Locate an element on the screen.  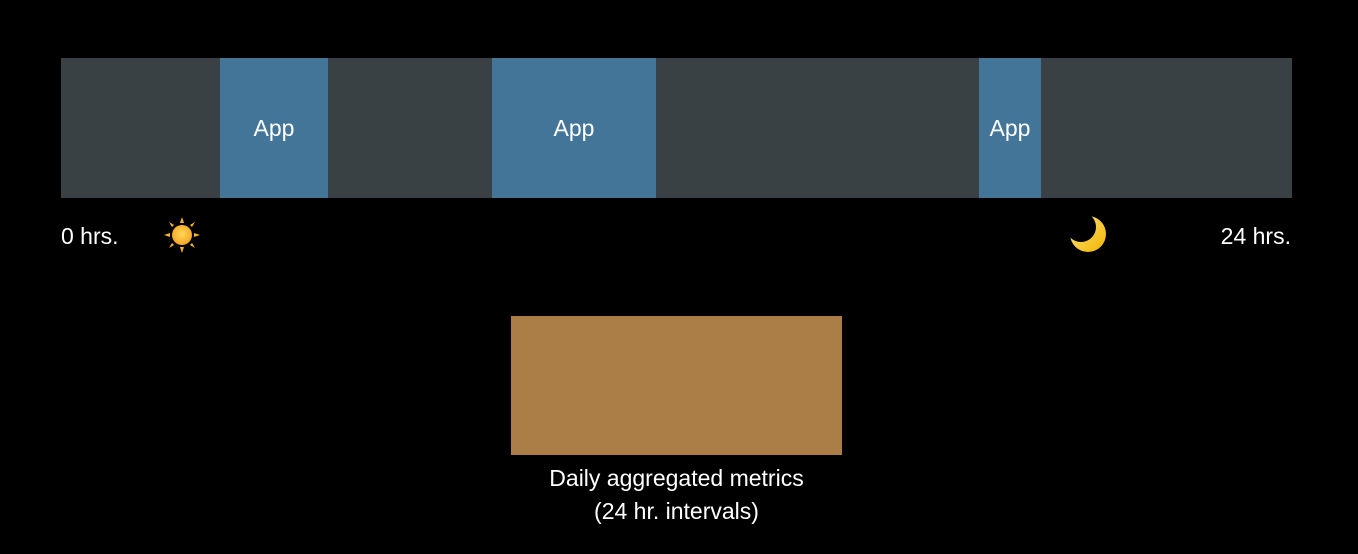
metrics-caption-line1: Daily aggregated metrics is located at coordinates (676, 478).